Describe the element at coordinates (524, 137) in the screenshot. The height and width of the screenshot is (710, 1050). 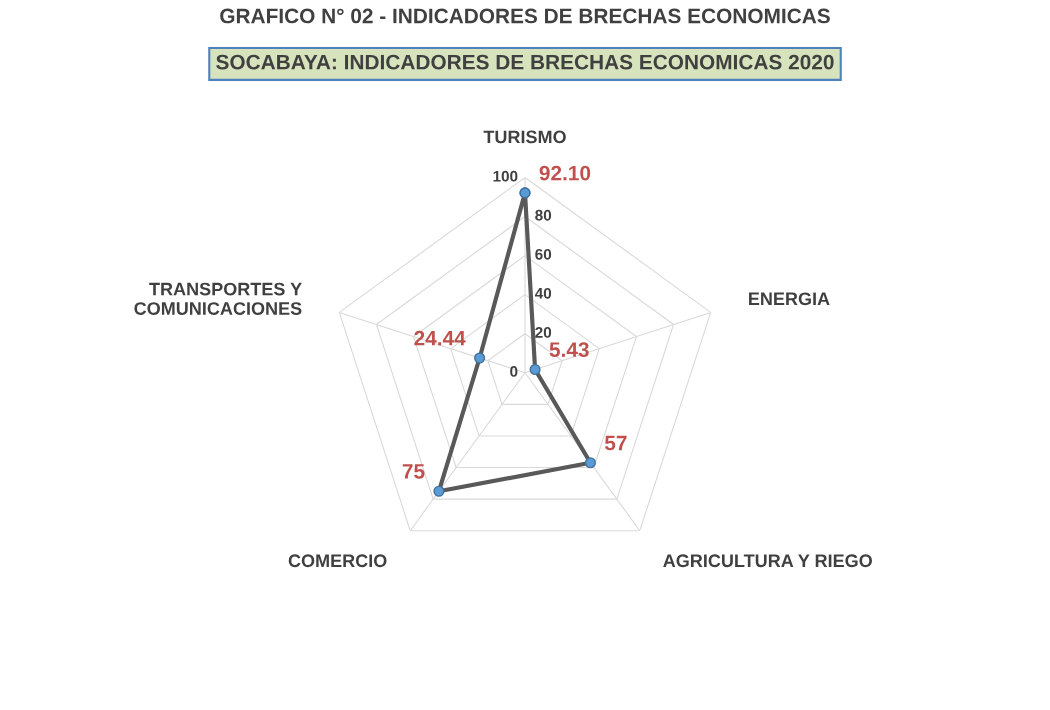
I see `spoke-label: TURISMO` at that location.